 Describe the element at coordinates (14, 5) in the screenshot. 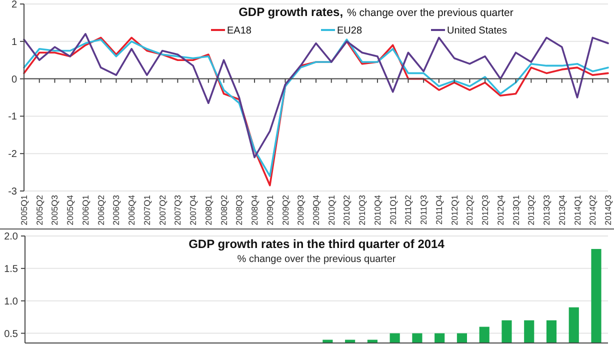

I see `y-tick-label: 2` at that location.